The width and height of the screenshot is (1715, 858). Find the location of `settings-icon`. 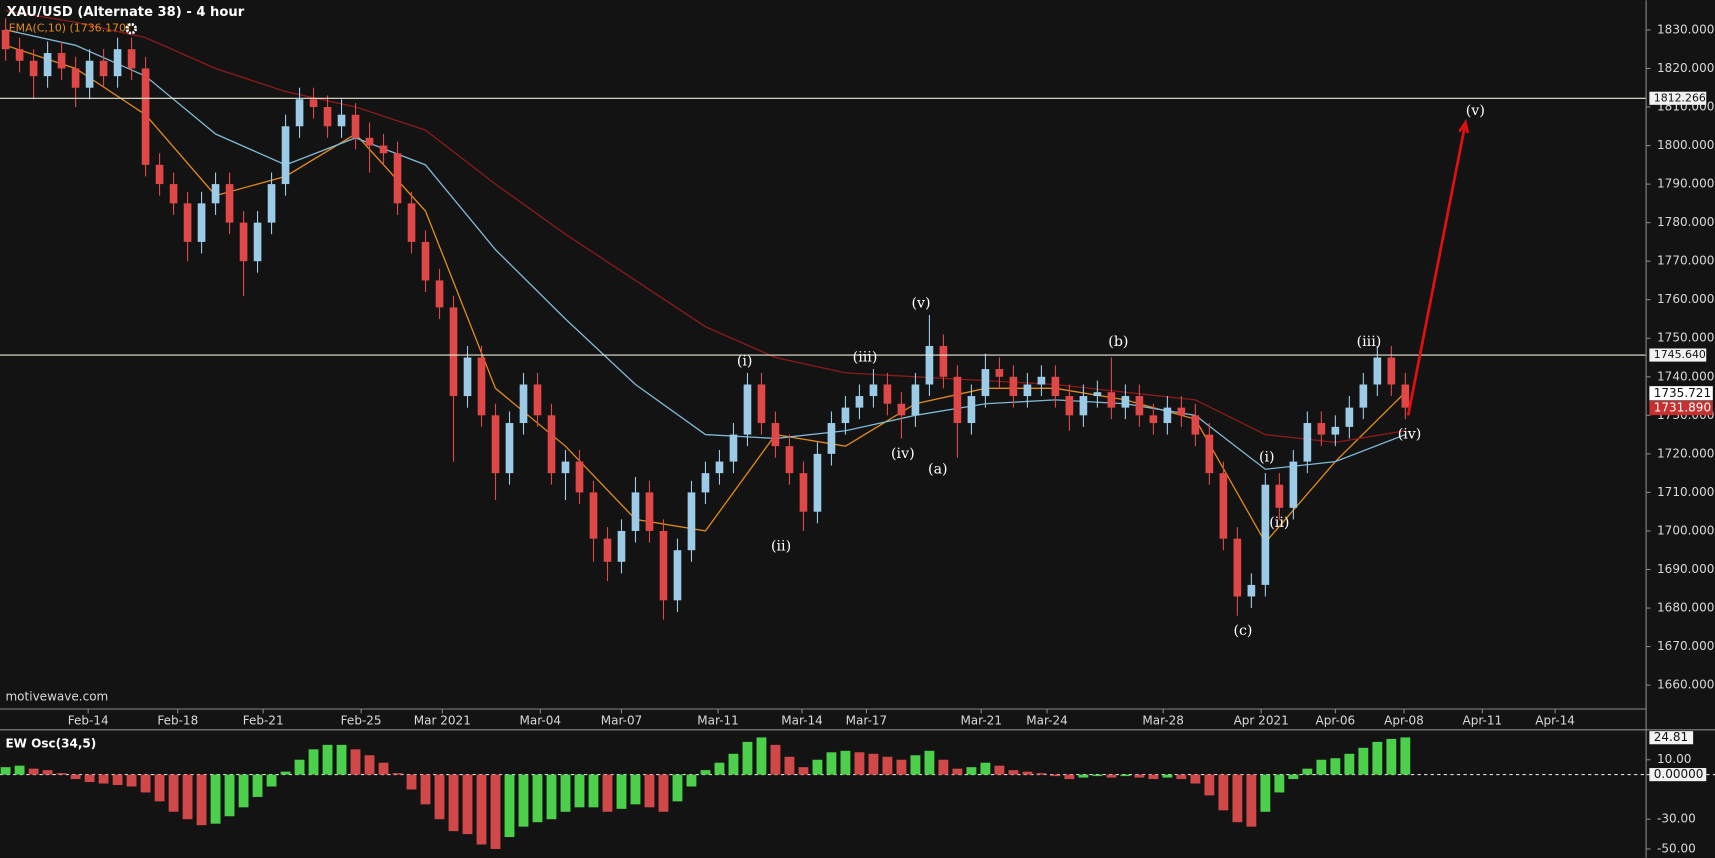

settings-icon is located at coordinates (131, 28).